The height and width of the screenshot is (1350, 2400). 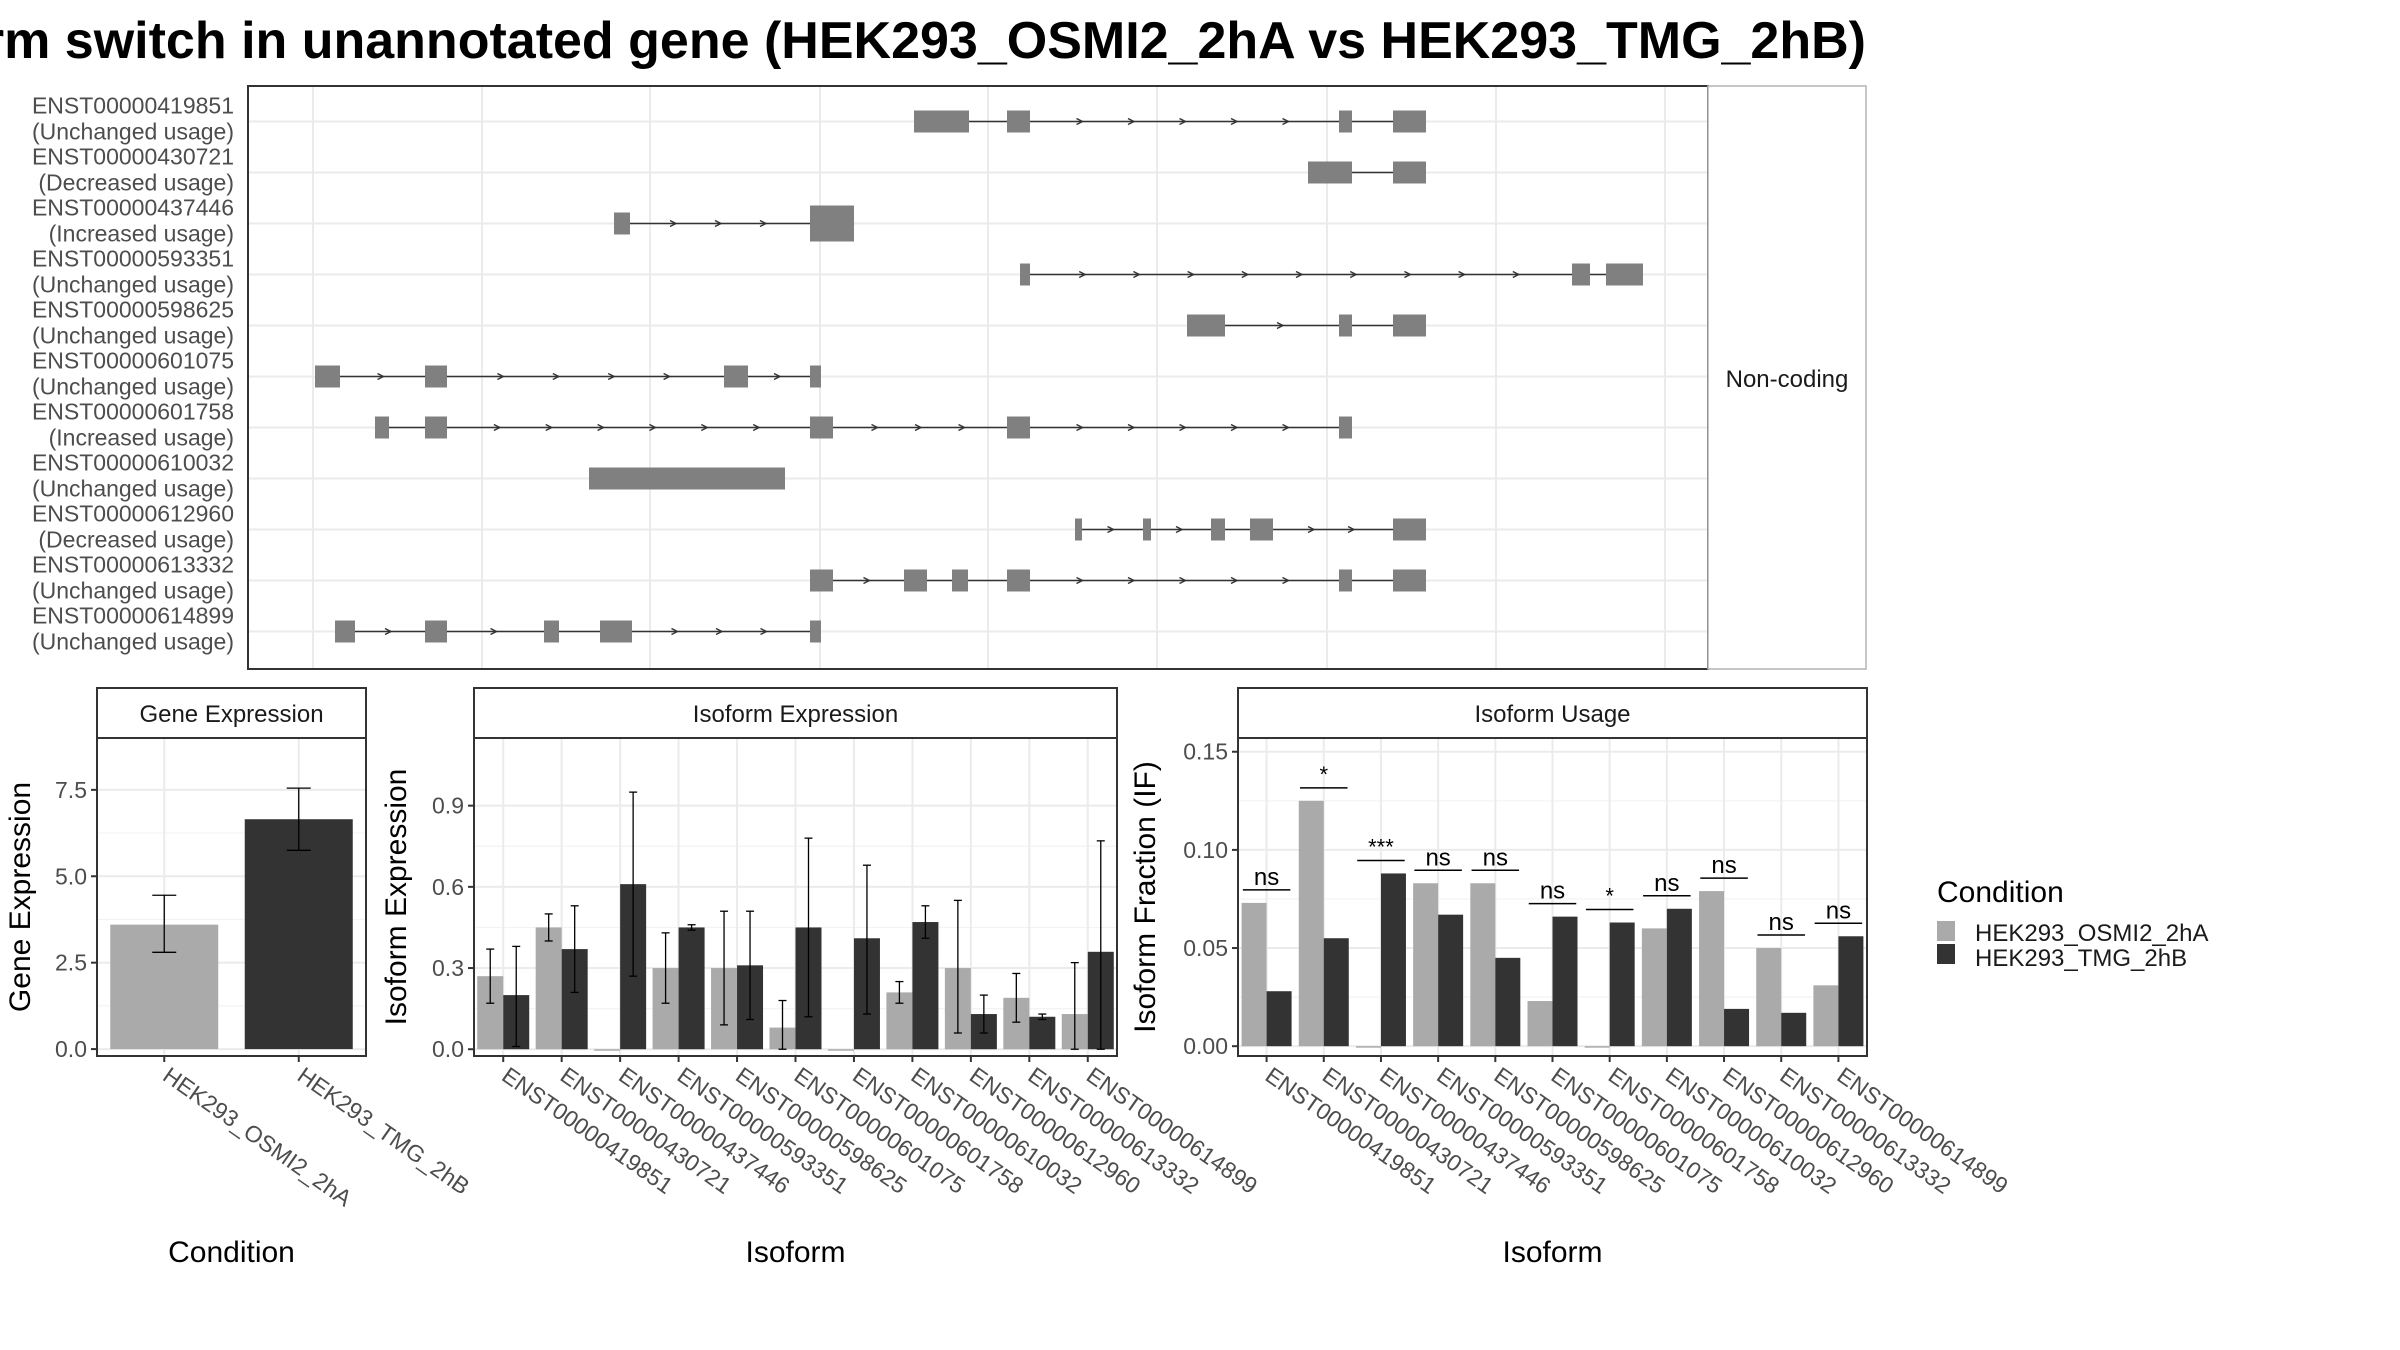 What do you see at coordinates (133, 565) in the screenshot?
I see `isoform-id-label: ENST00000613332` at bounding box center [133, 565].